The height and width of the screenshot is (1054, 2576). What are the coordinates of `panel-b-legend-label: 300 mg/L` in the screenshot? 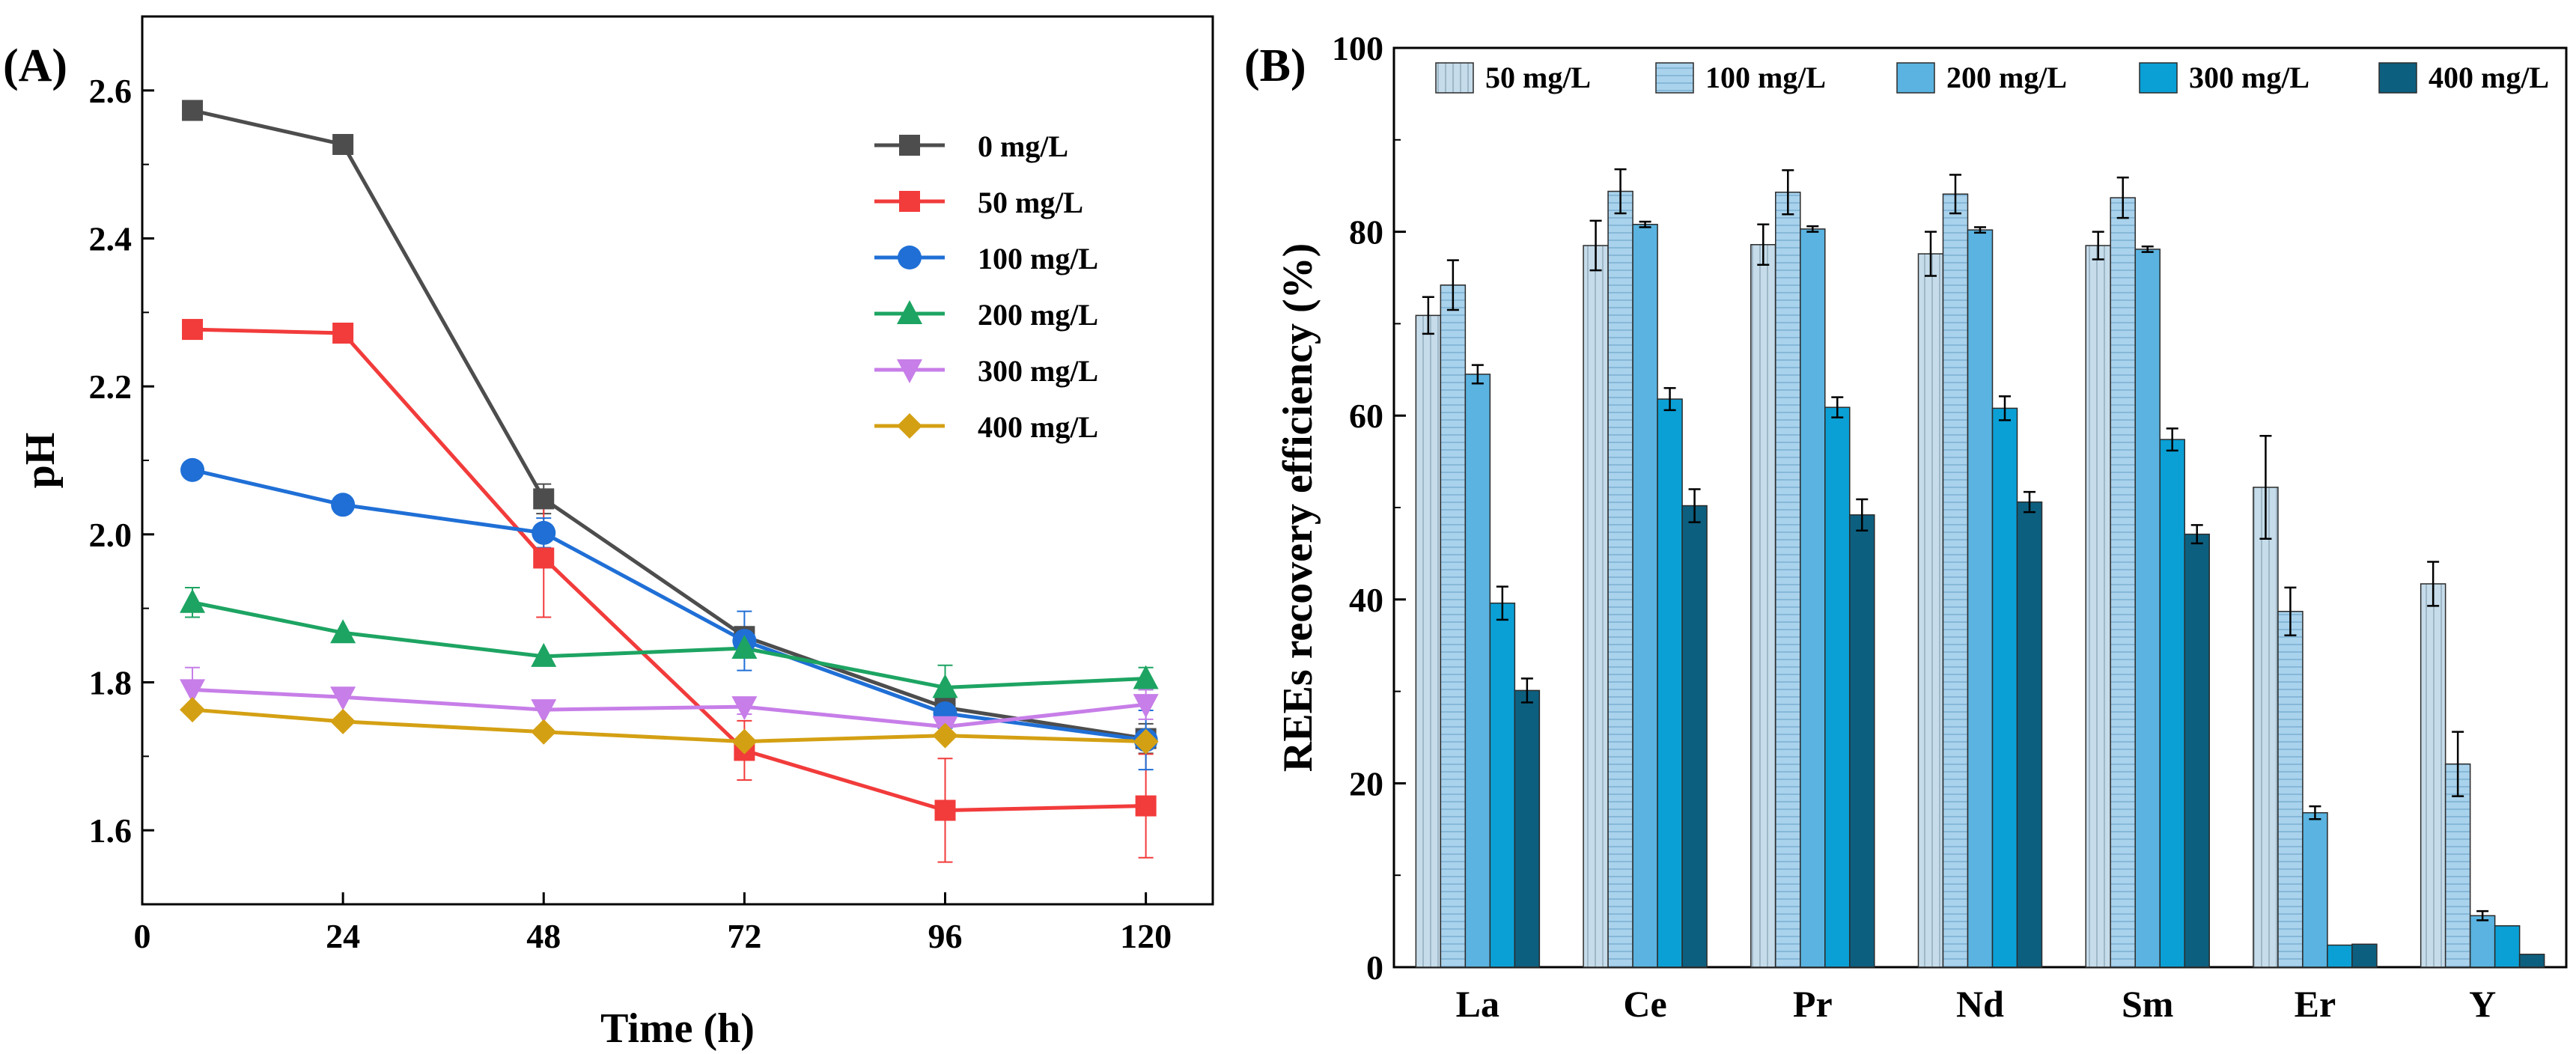 It's located at (2249, 77).